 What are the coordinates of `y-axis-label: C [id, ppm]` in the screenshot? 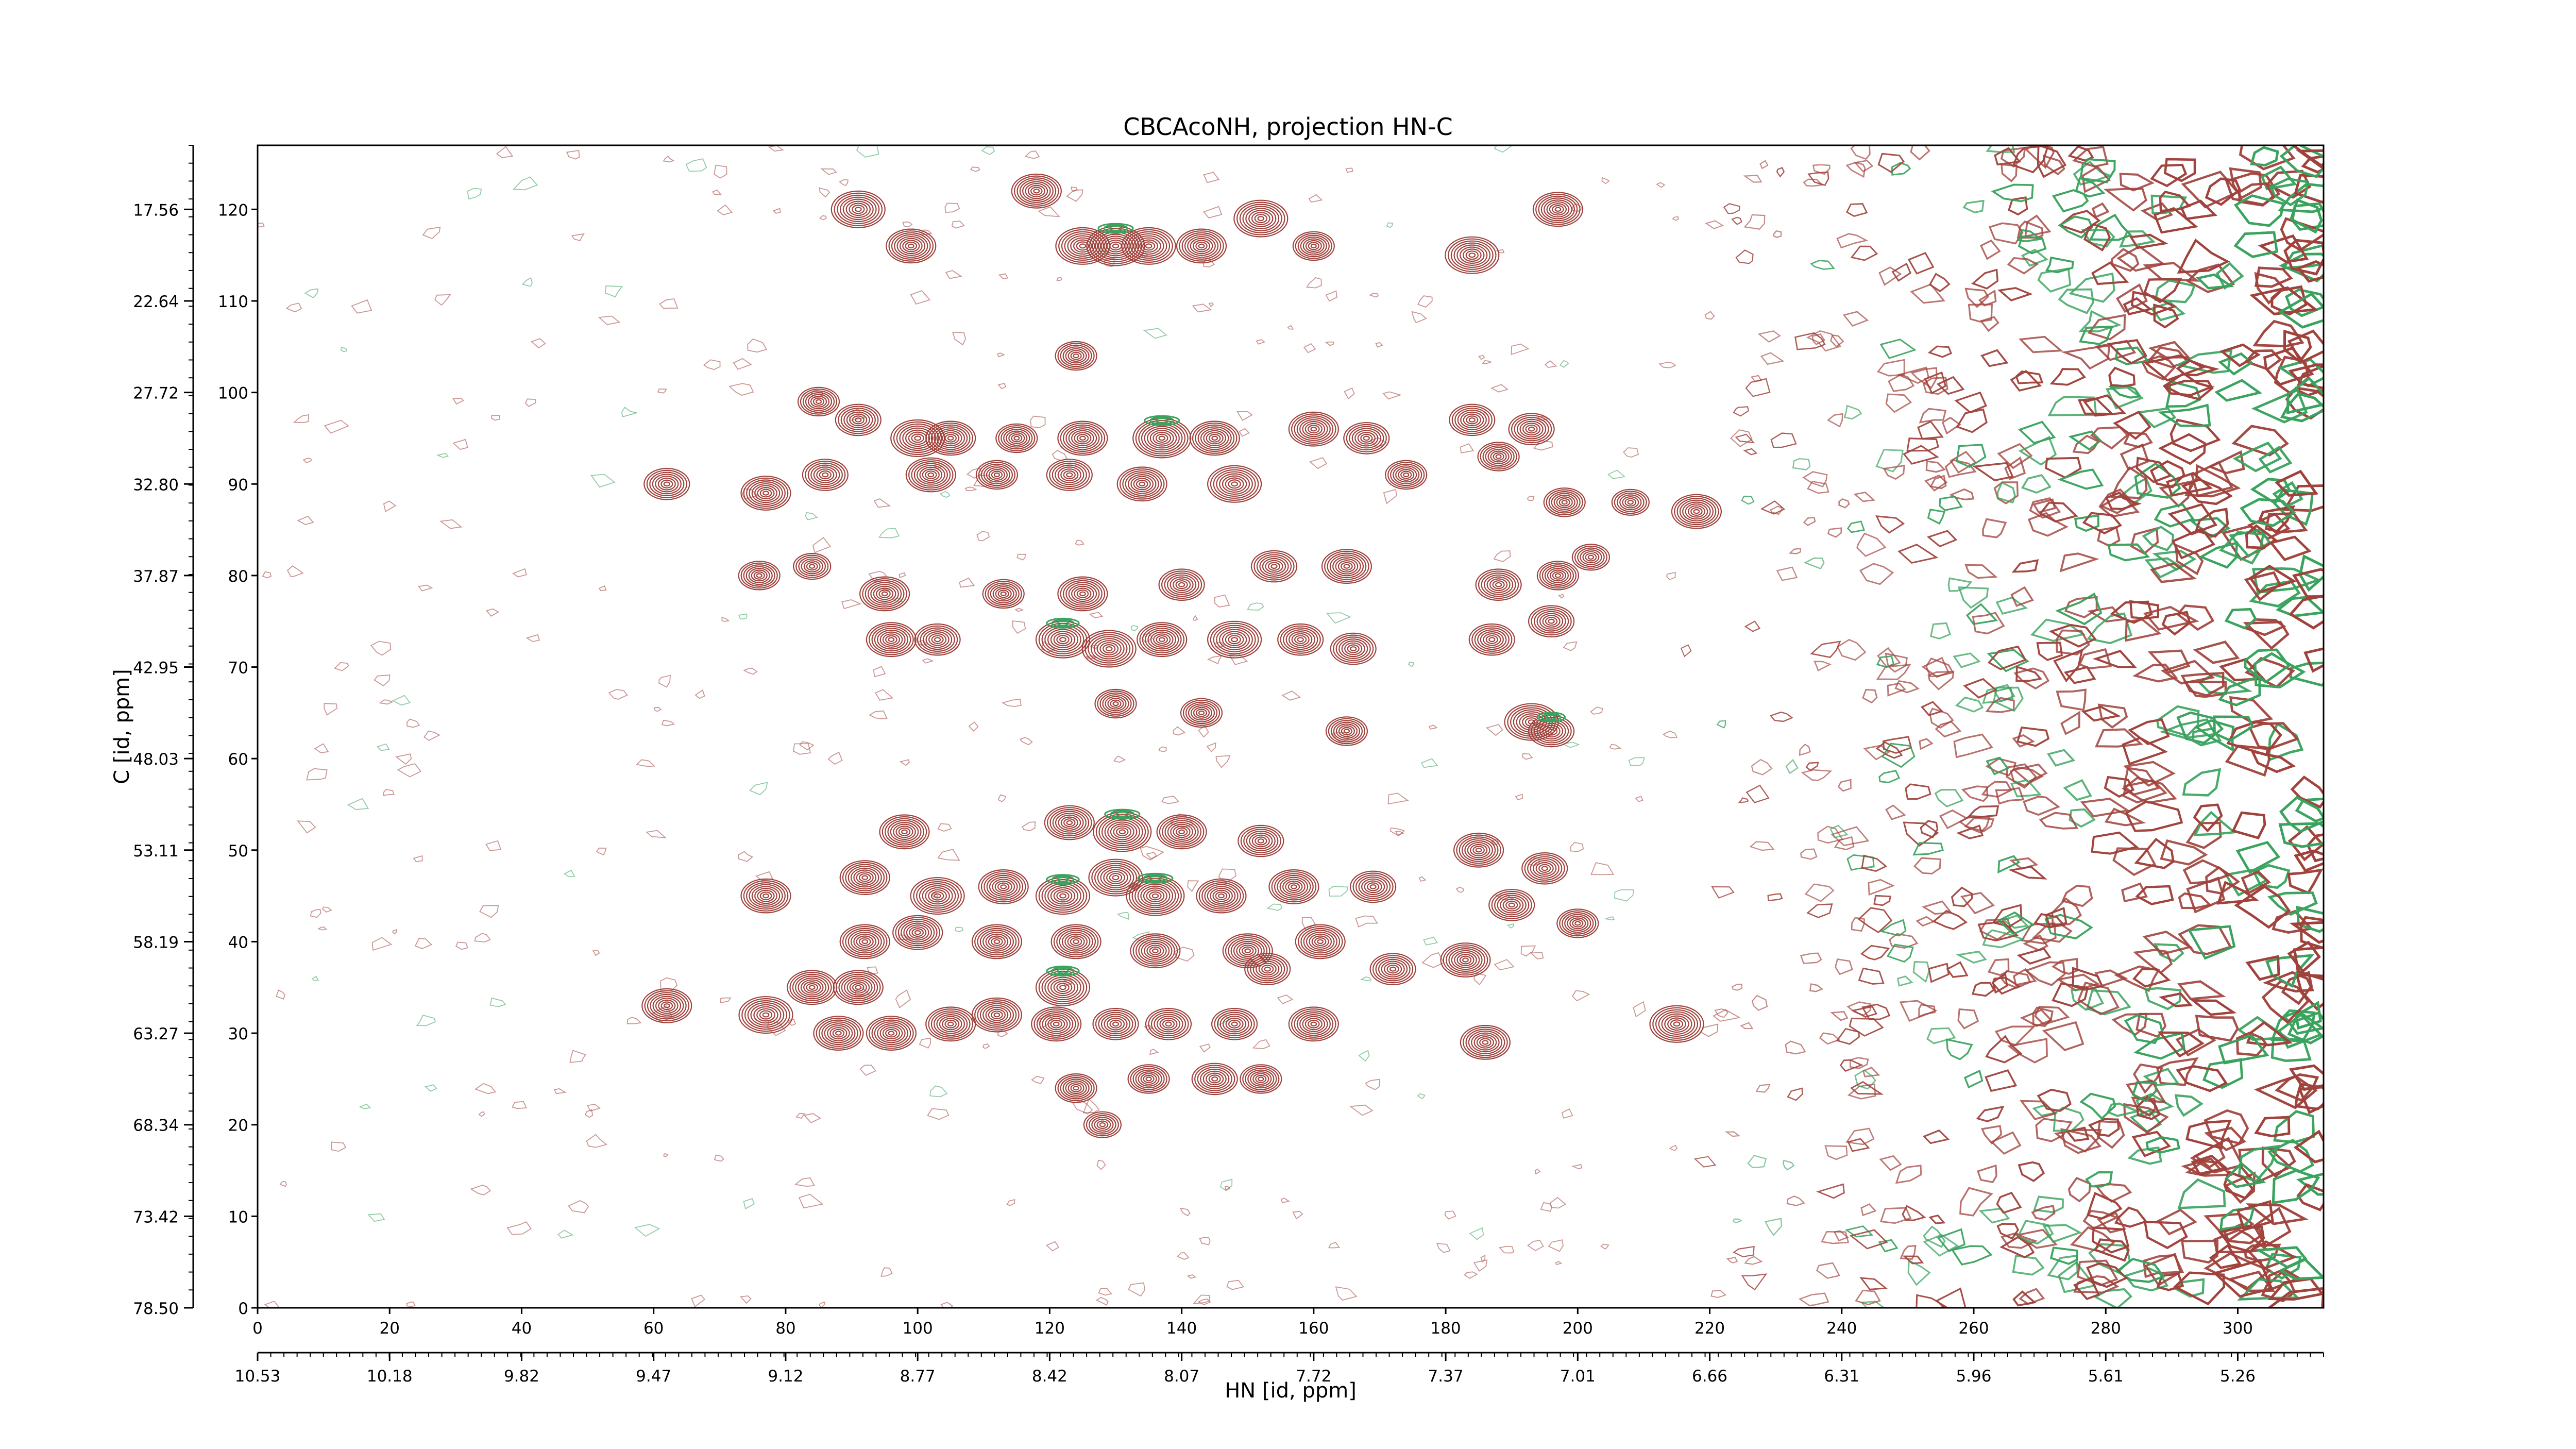 It's located at (122, 726).